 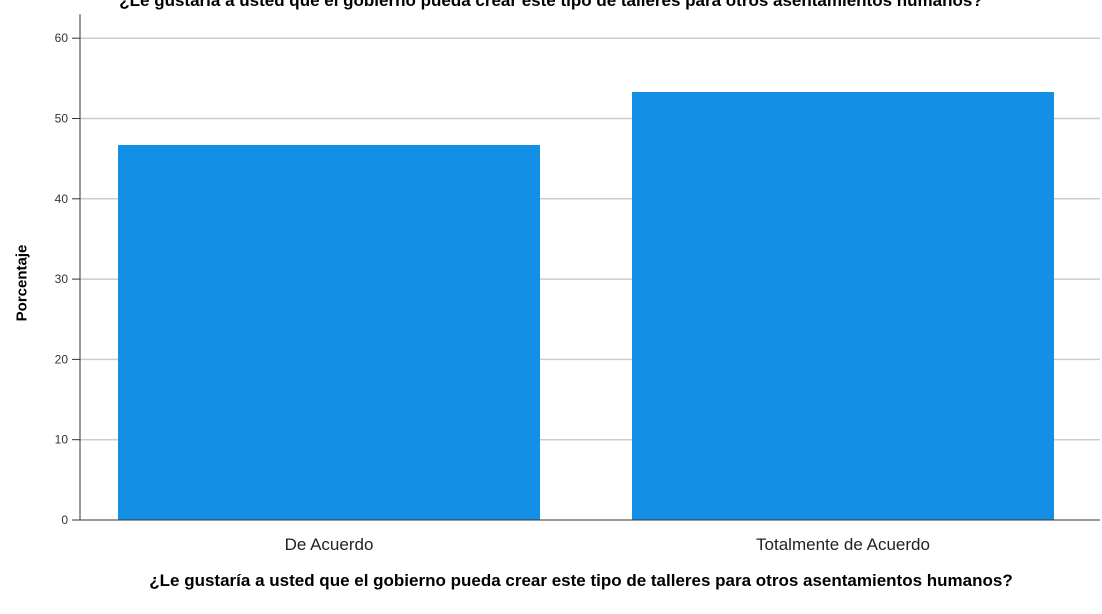 What do you see at coordinates (62, 359) in the screenshot?
I see `y-tick-label: 20` at bounding box center [62, 359].